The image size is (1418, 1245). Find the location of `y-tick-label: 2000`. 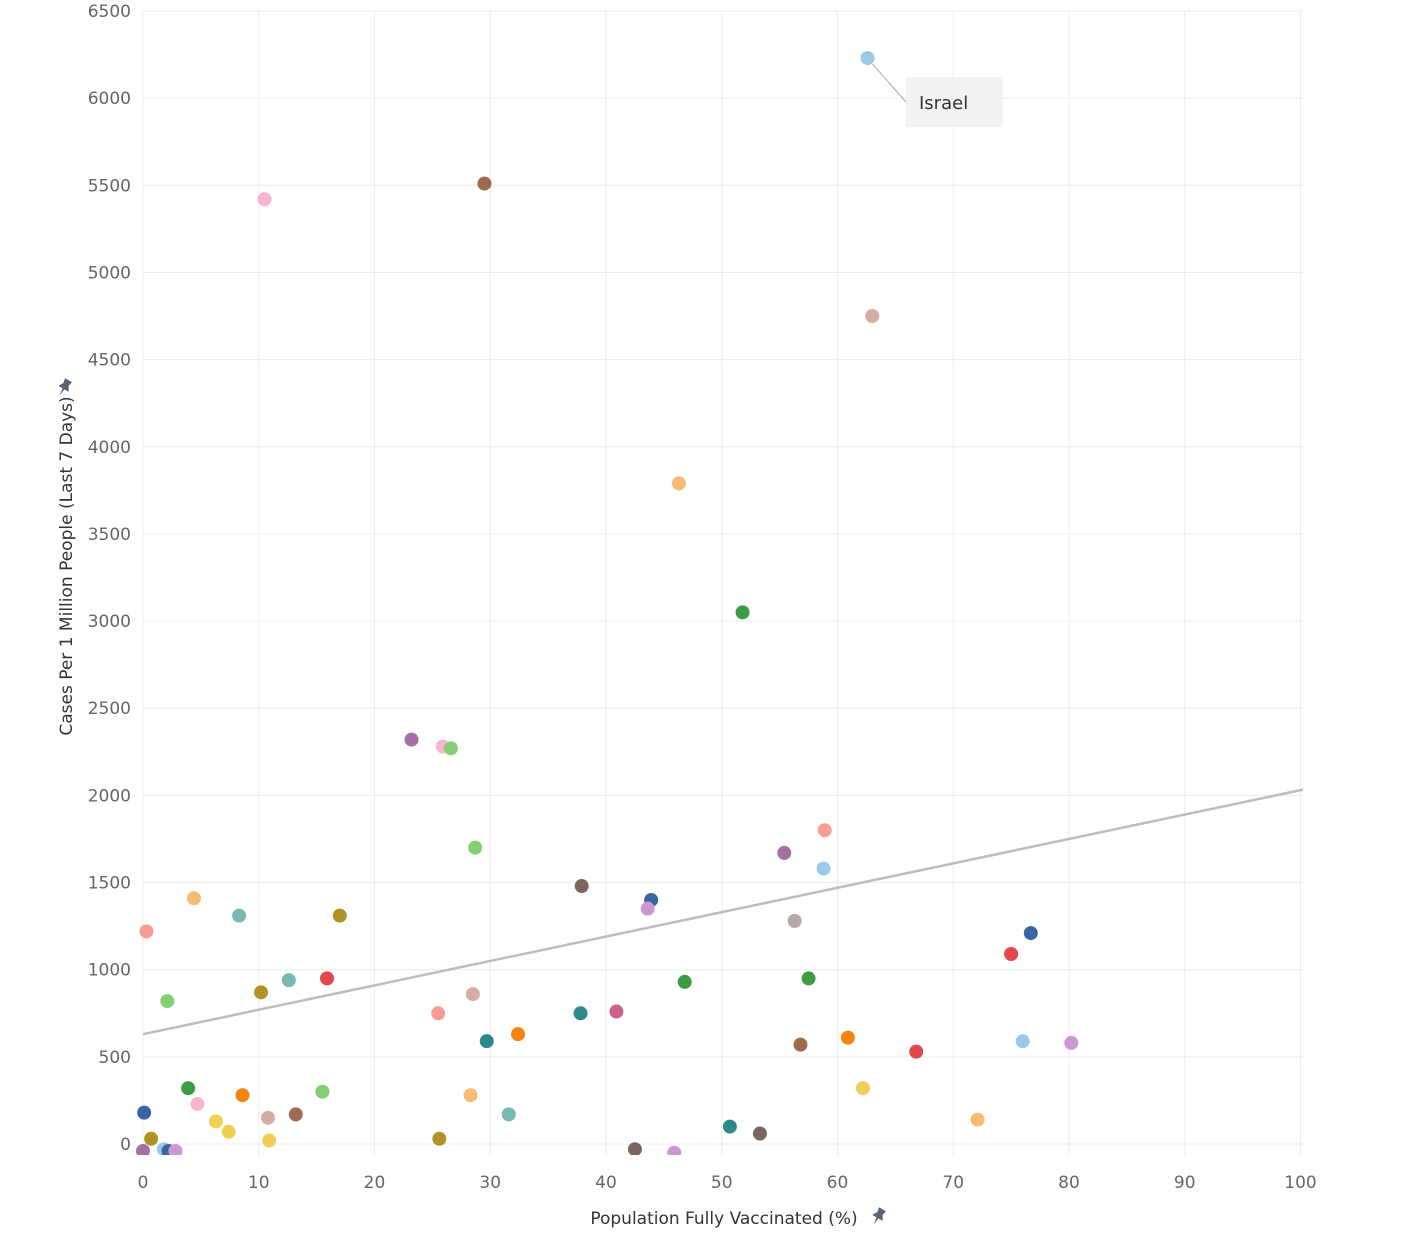

y-tick-label: 2000 is located at coordinates (109, 796).